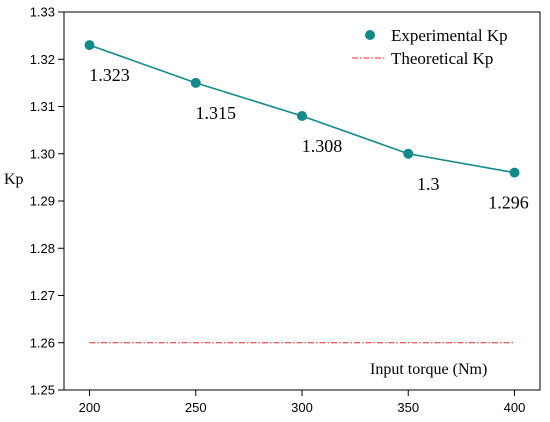 The image size is (550, 422). Describe the element at coordinates (430, 47) in the screenshot. I see `legend: Experimental Kp Theoretical Kp` at that location.